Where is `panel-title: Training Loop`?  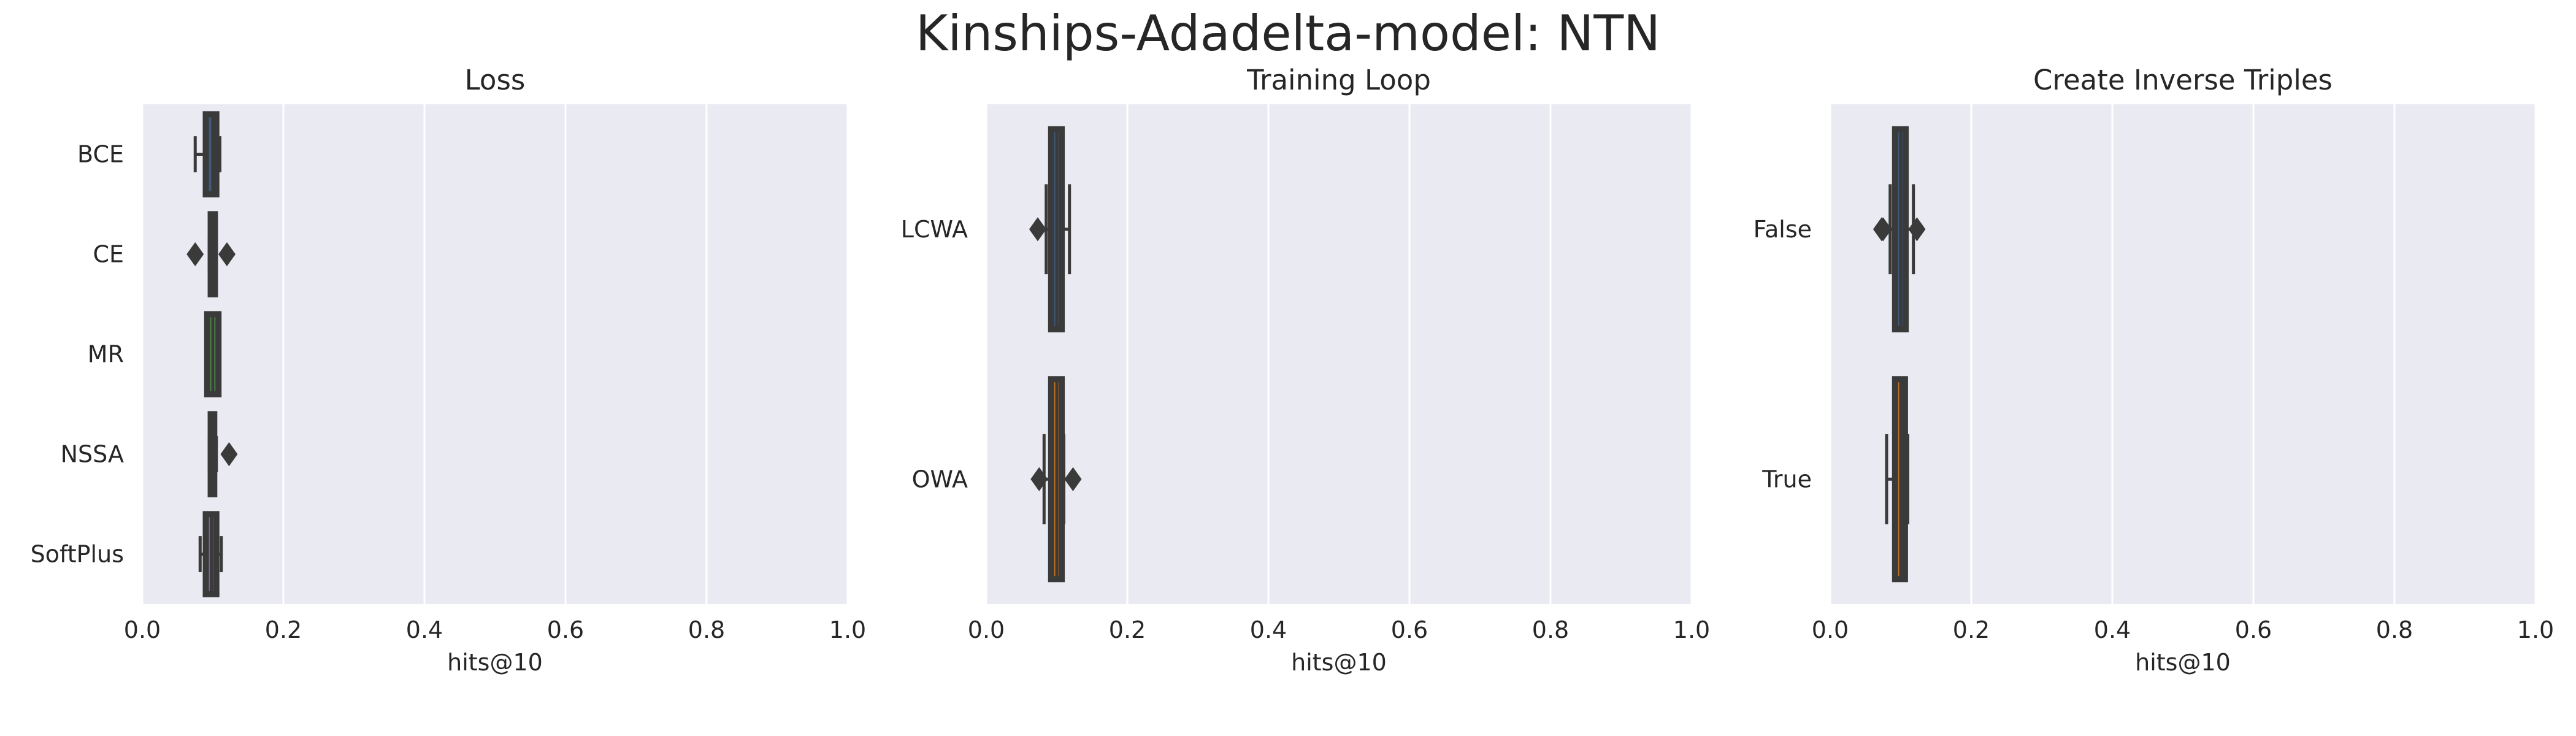 panel-title: Training Loop is located at coordinates (1338, 80).